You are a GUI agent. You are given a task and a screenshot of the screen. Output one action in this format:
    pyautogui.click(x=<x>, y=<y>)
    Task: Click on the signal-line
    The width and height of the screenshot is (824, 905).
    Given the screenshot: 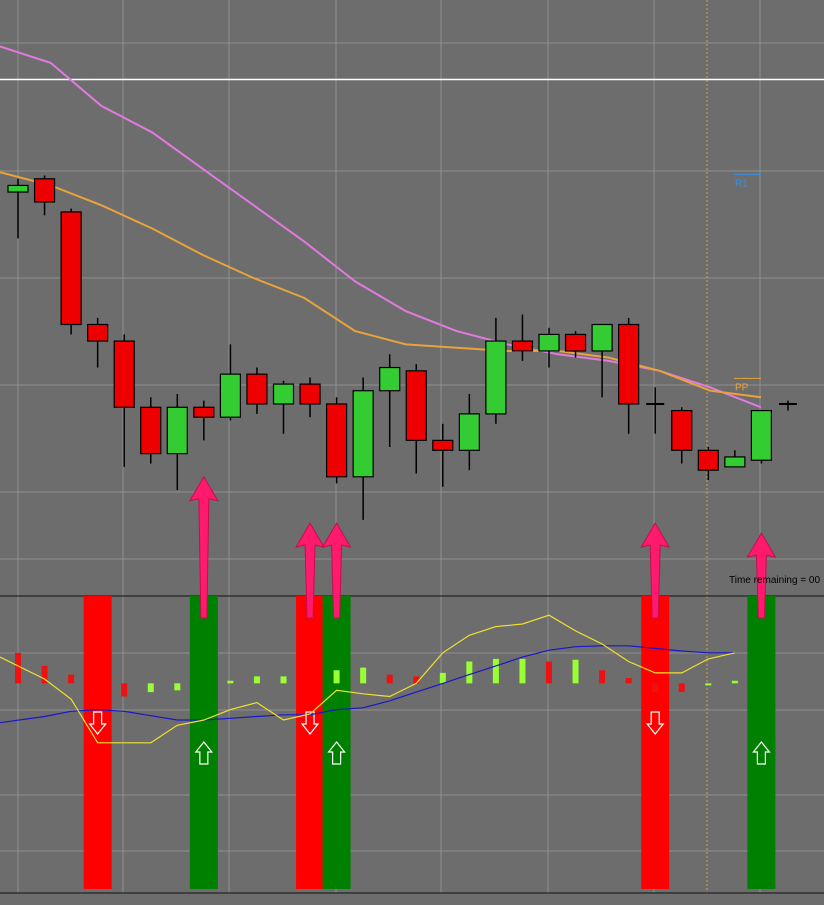 What is the action you would take?
    pyautogui.click(x=368, y=679)
    